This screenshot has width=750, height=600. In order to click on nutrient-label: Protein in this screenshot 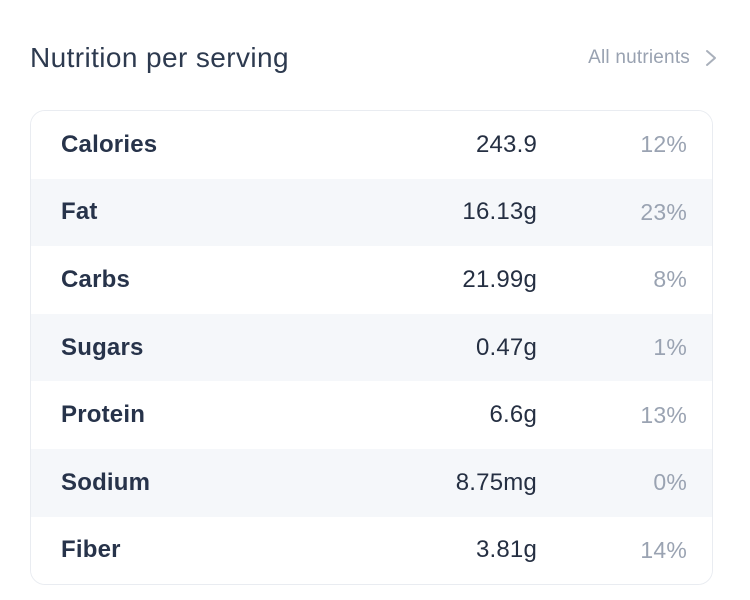, I will do `click(103, 415)`.